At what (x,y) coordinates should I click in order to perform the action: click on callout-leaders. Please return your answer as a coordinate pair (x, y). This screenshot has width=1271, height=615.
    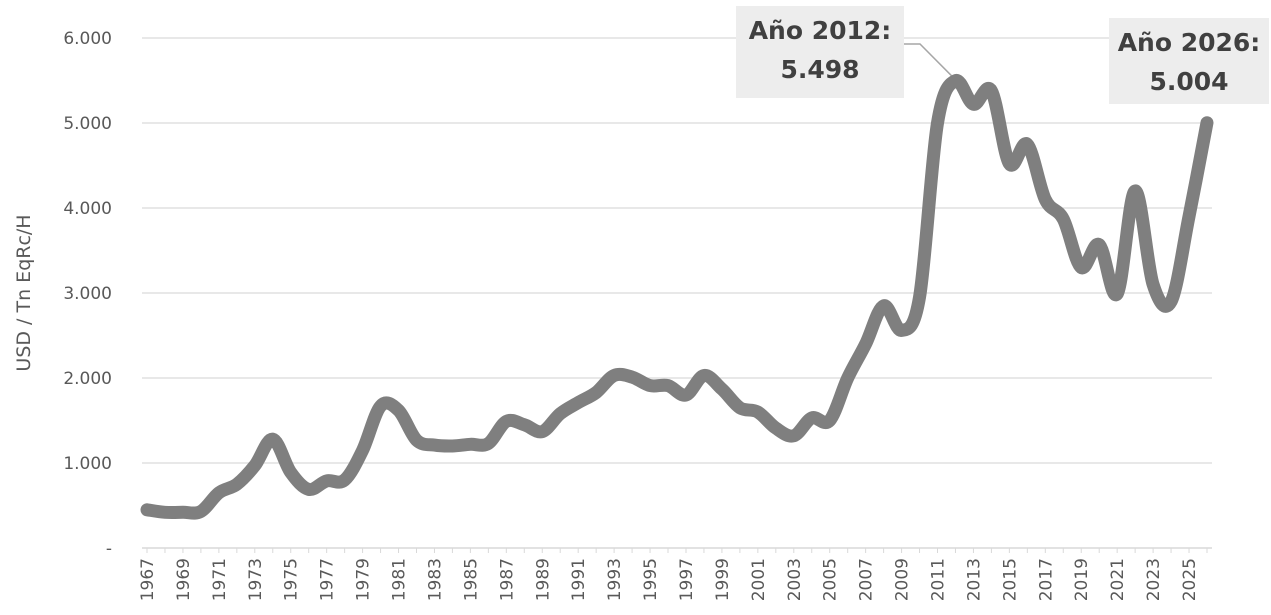
    Looking at the image, I should click on (929, 60).